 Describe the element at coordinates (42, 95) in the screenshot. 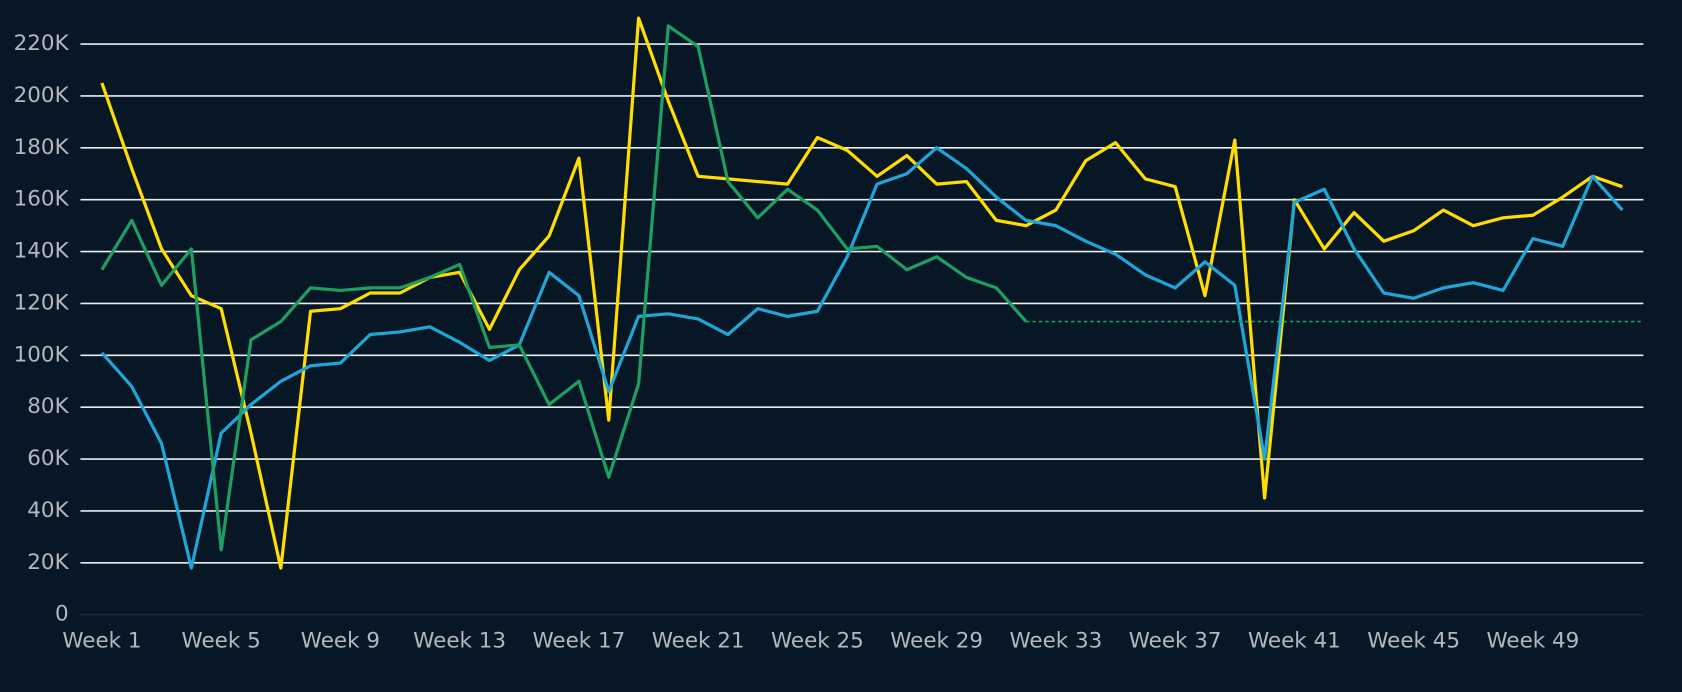

I see `y-tick-label: 200K` at that location.